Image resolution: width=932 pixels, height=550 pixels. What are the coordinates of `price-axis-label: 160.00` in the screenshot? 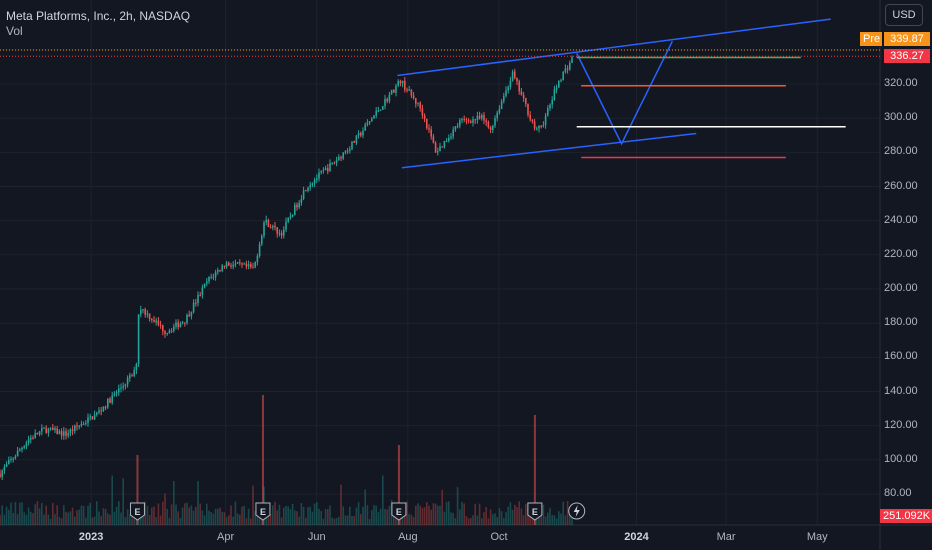 It's located at (901, 356).